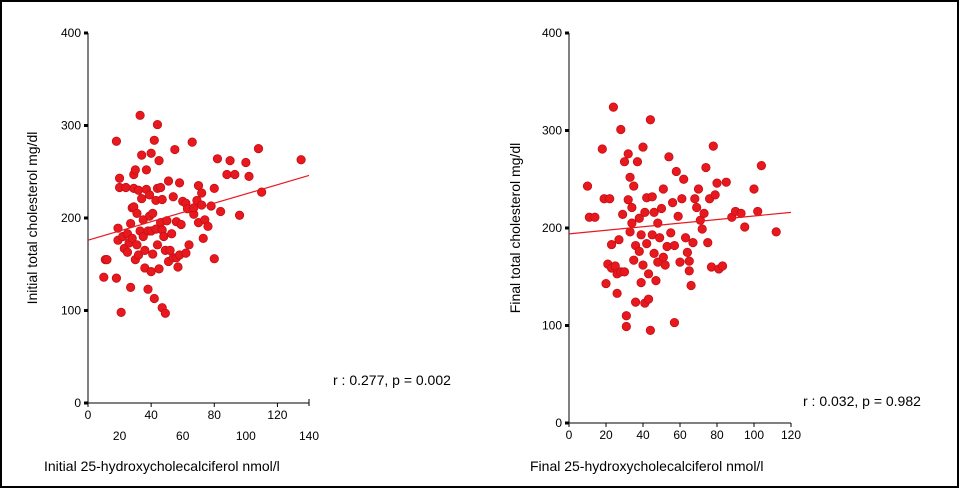 Image resolution: width=959 pixels, height=488 pixels. I want to click on left-x-tick-label-upper: 40, so click(151, 415).